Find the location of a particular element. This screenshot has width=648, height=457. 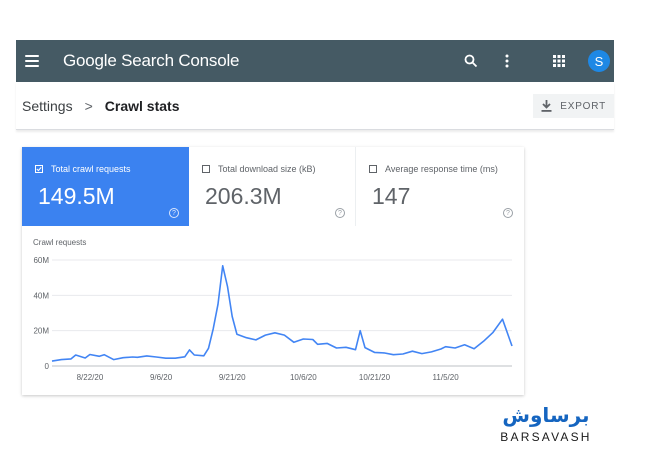

logo-latin: BARSAVASH is located at coordinates (545, 437).